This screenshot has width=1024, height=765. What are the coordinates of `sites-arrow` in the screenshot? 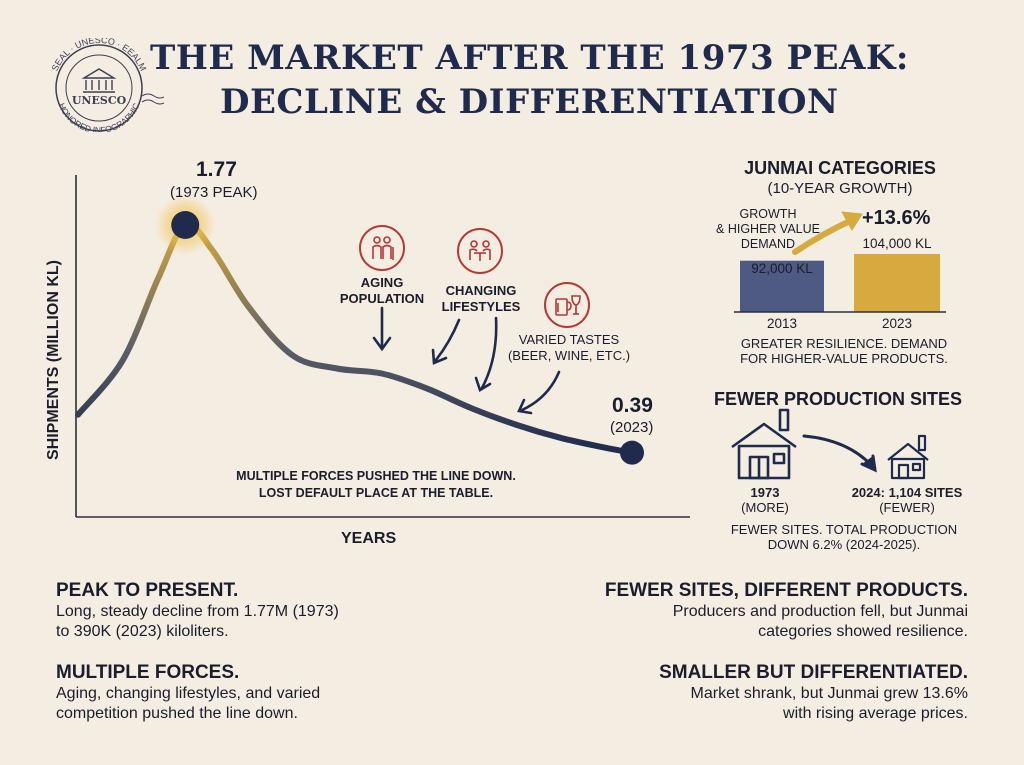 It's located at (839, 453).